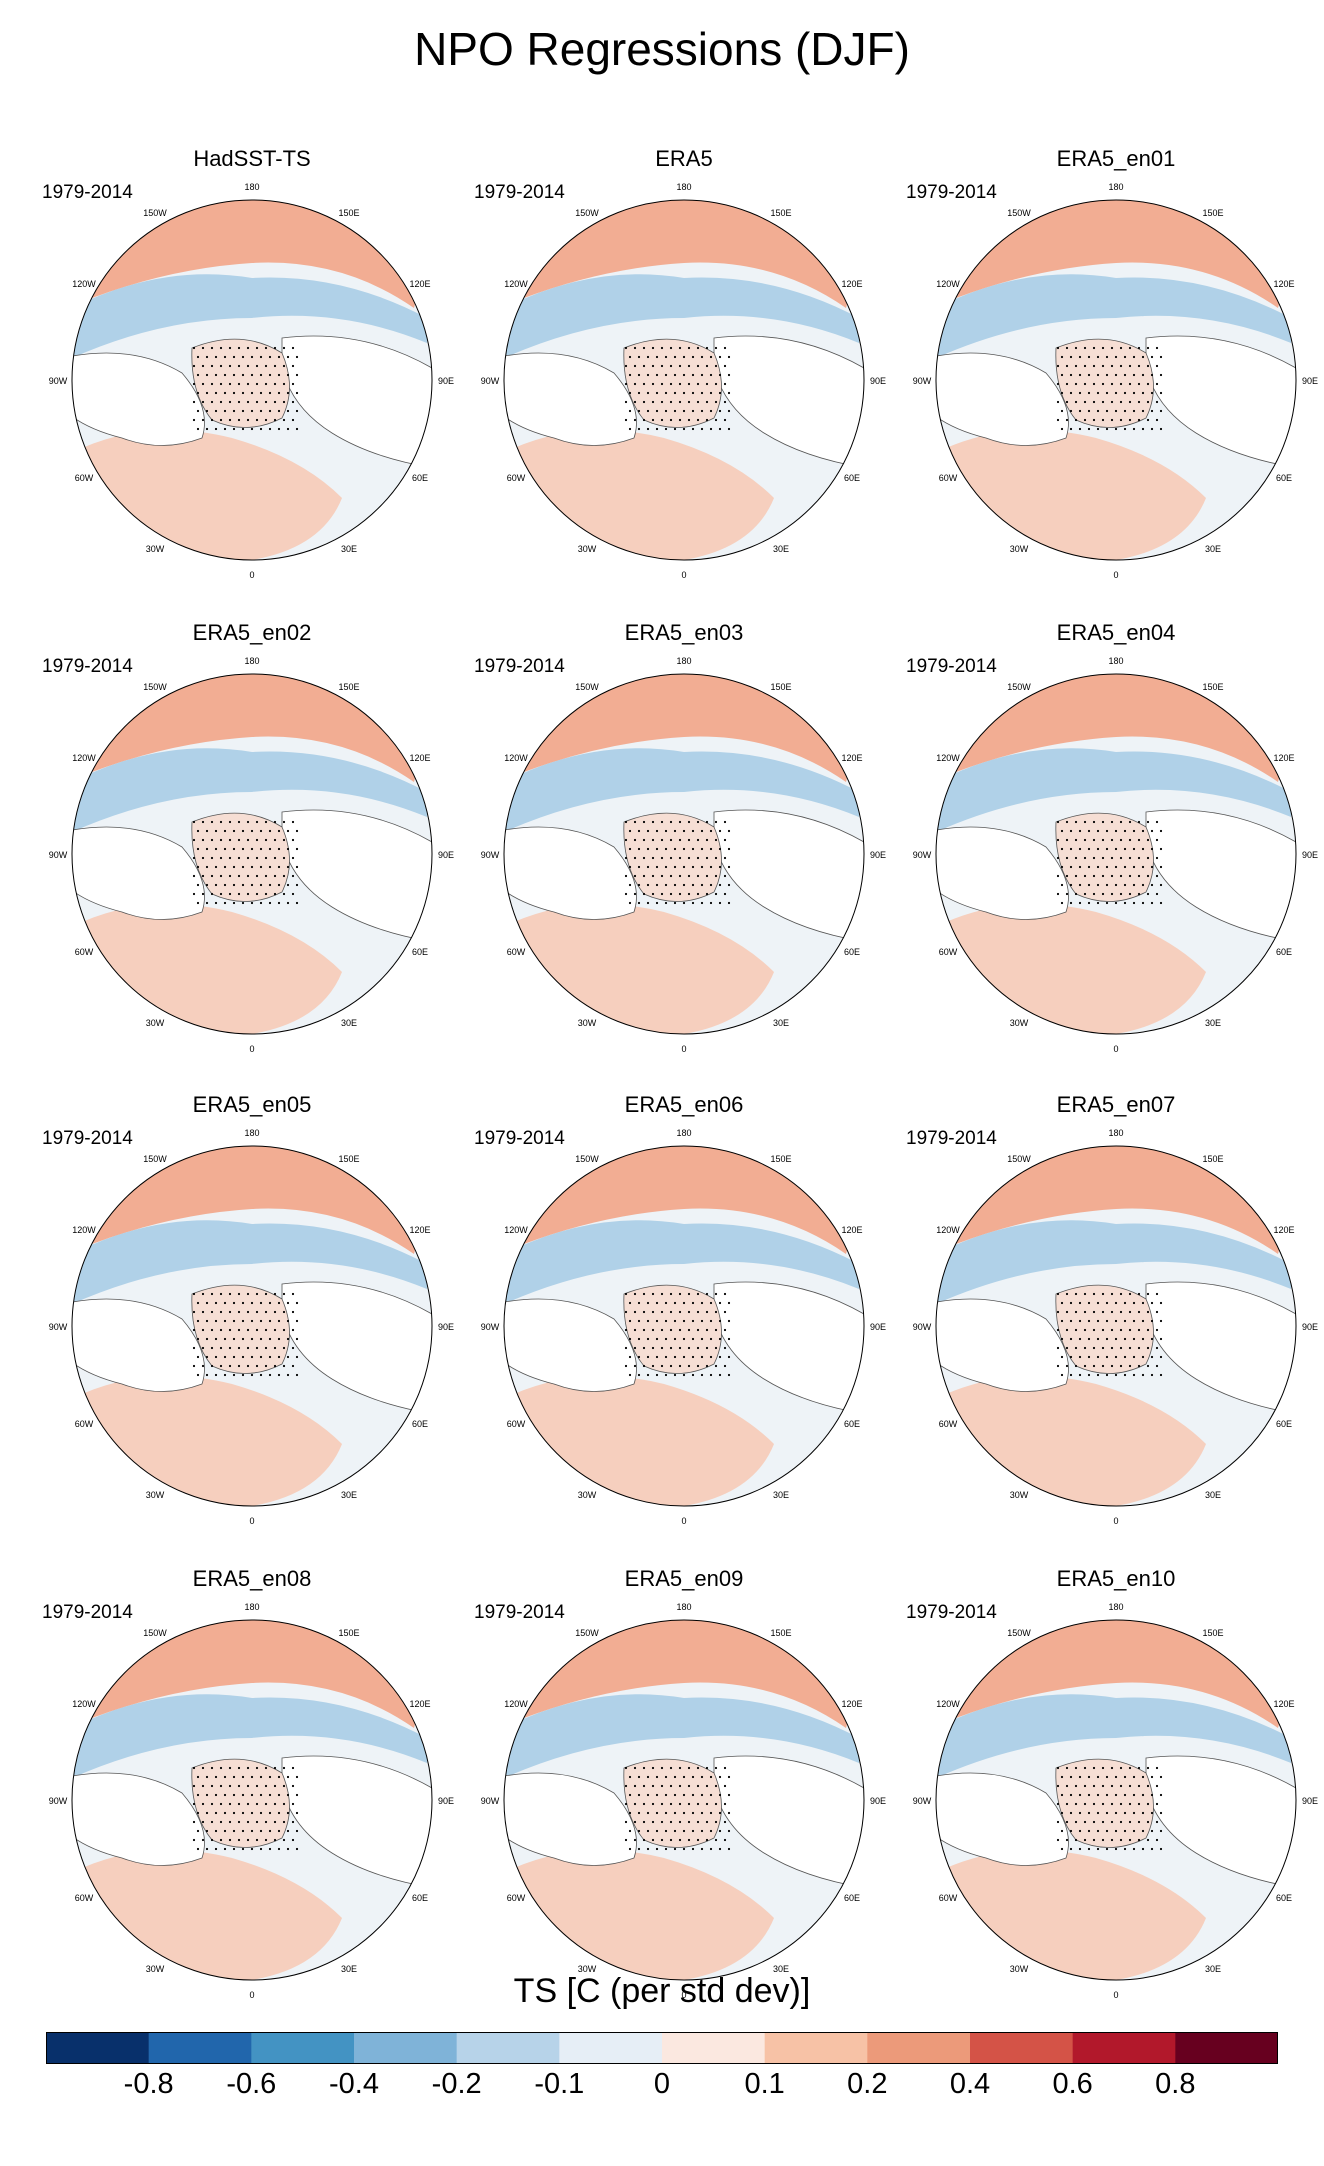 The image size is (1324, 2166). Describe the element at coordinates (672, 1803) in the screenshot. I see `arctic-ocean-region` at that location.